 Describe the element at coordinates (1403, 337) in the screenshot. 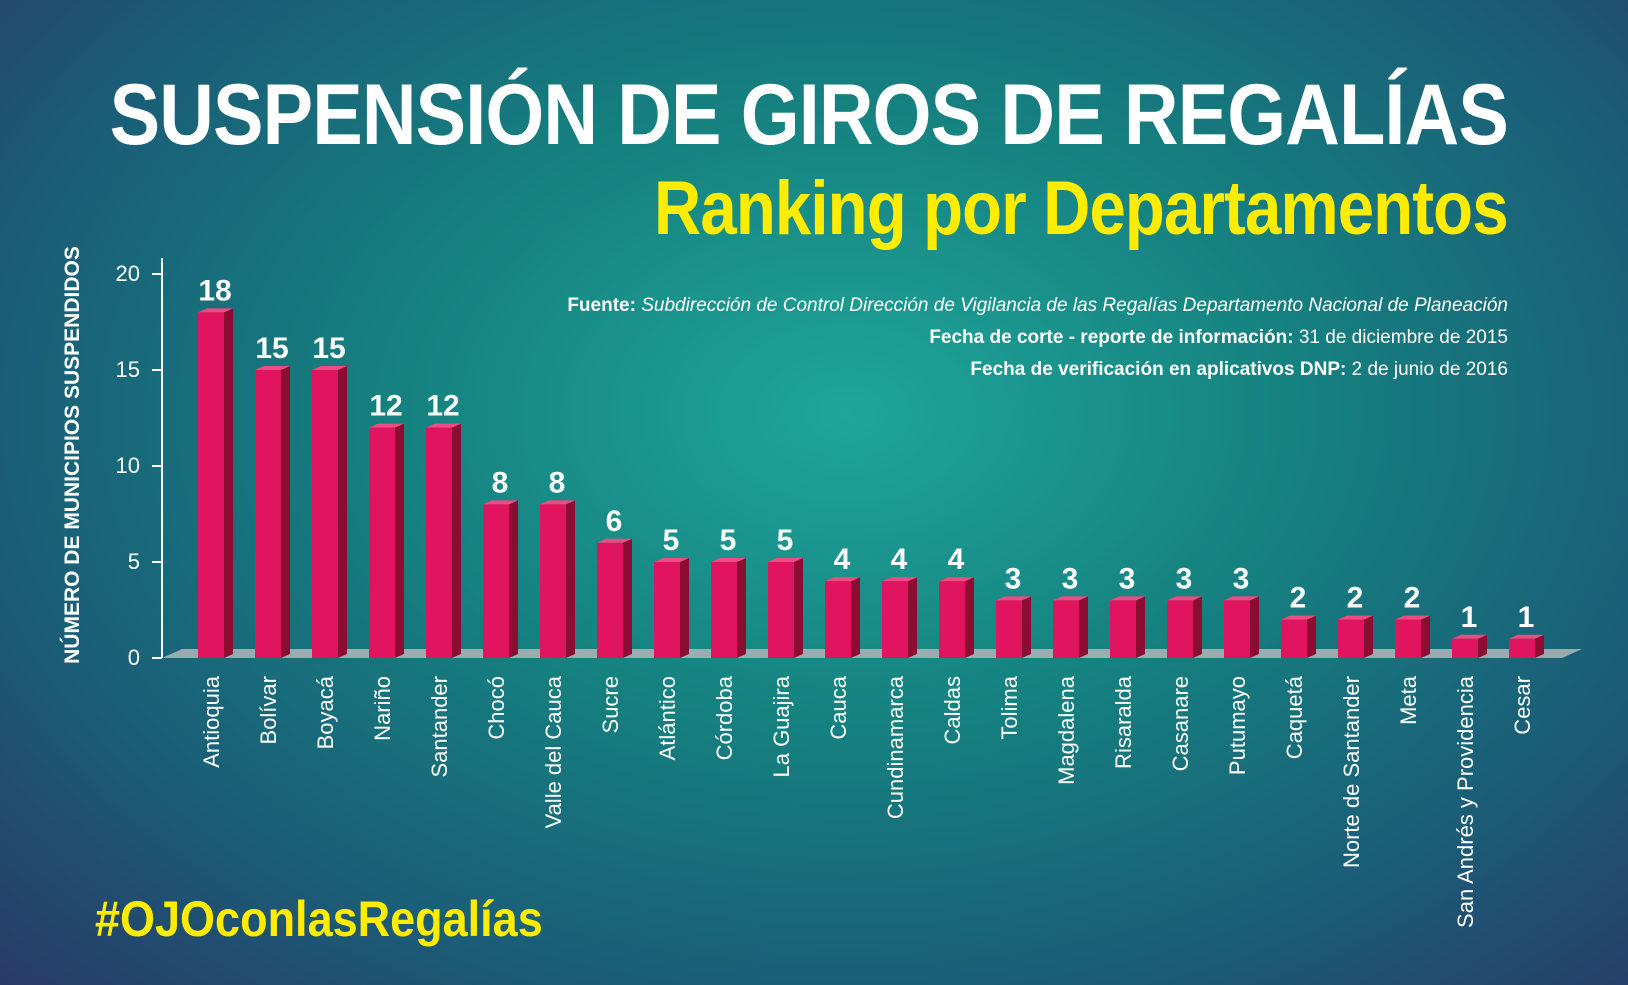

I see `cutoff-value: 31 de diciembre de 2015` at that location.